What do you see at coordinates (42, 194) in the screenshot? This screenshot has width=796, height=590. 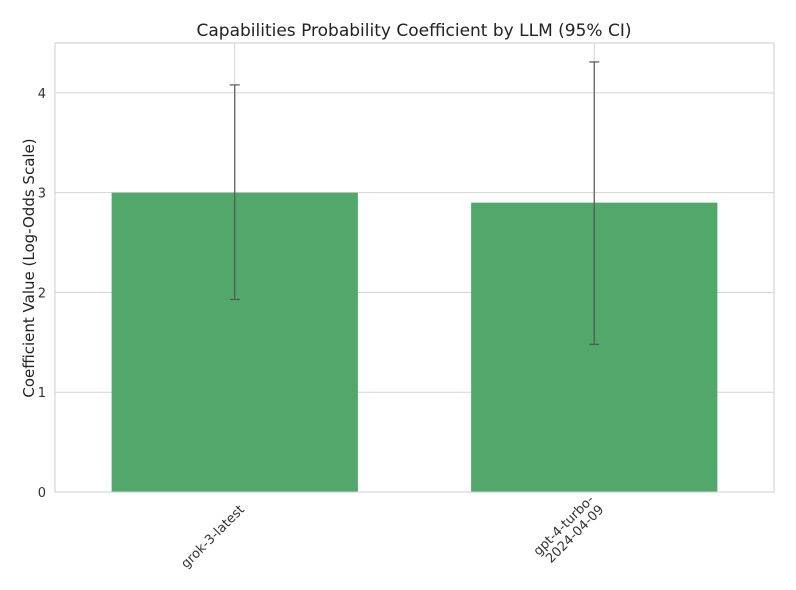 I see `y-tick-label: 3` at bounding box center [42, 194].